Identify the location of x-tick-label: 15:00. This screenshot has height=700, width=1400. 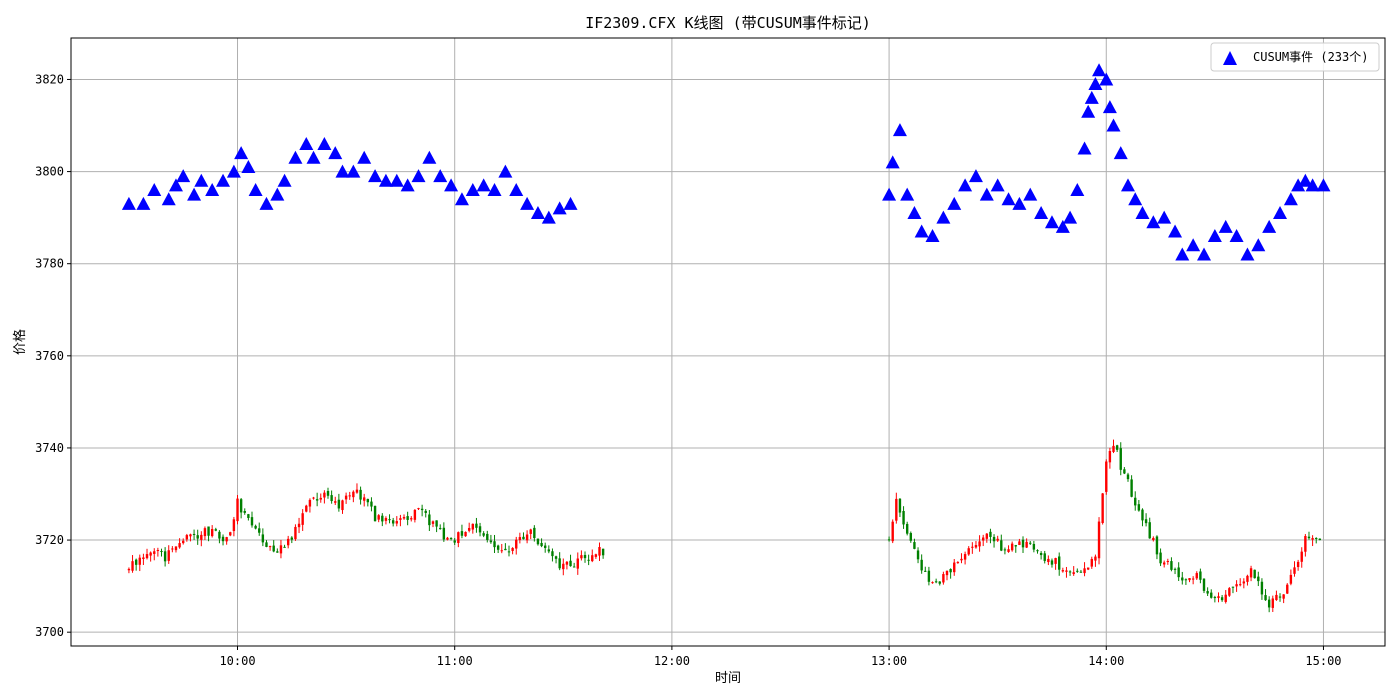
(1323, 661).